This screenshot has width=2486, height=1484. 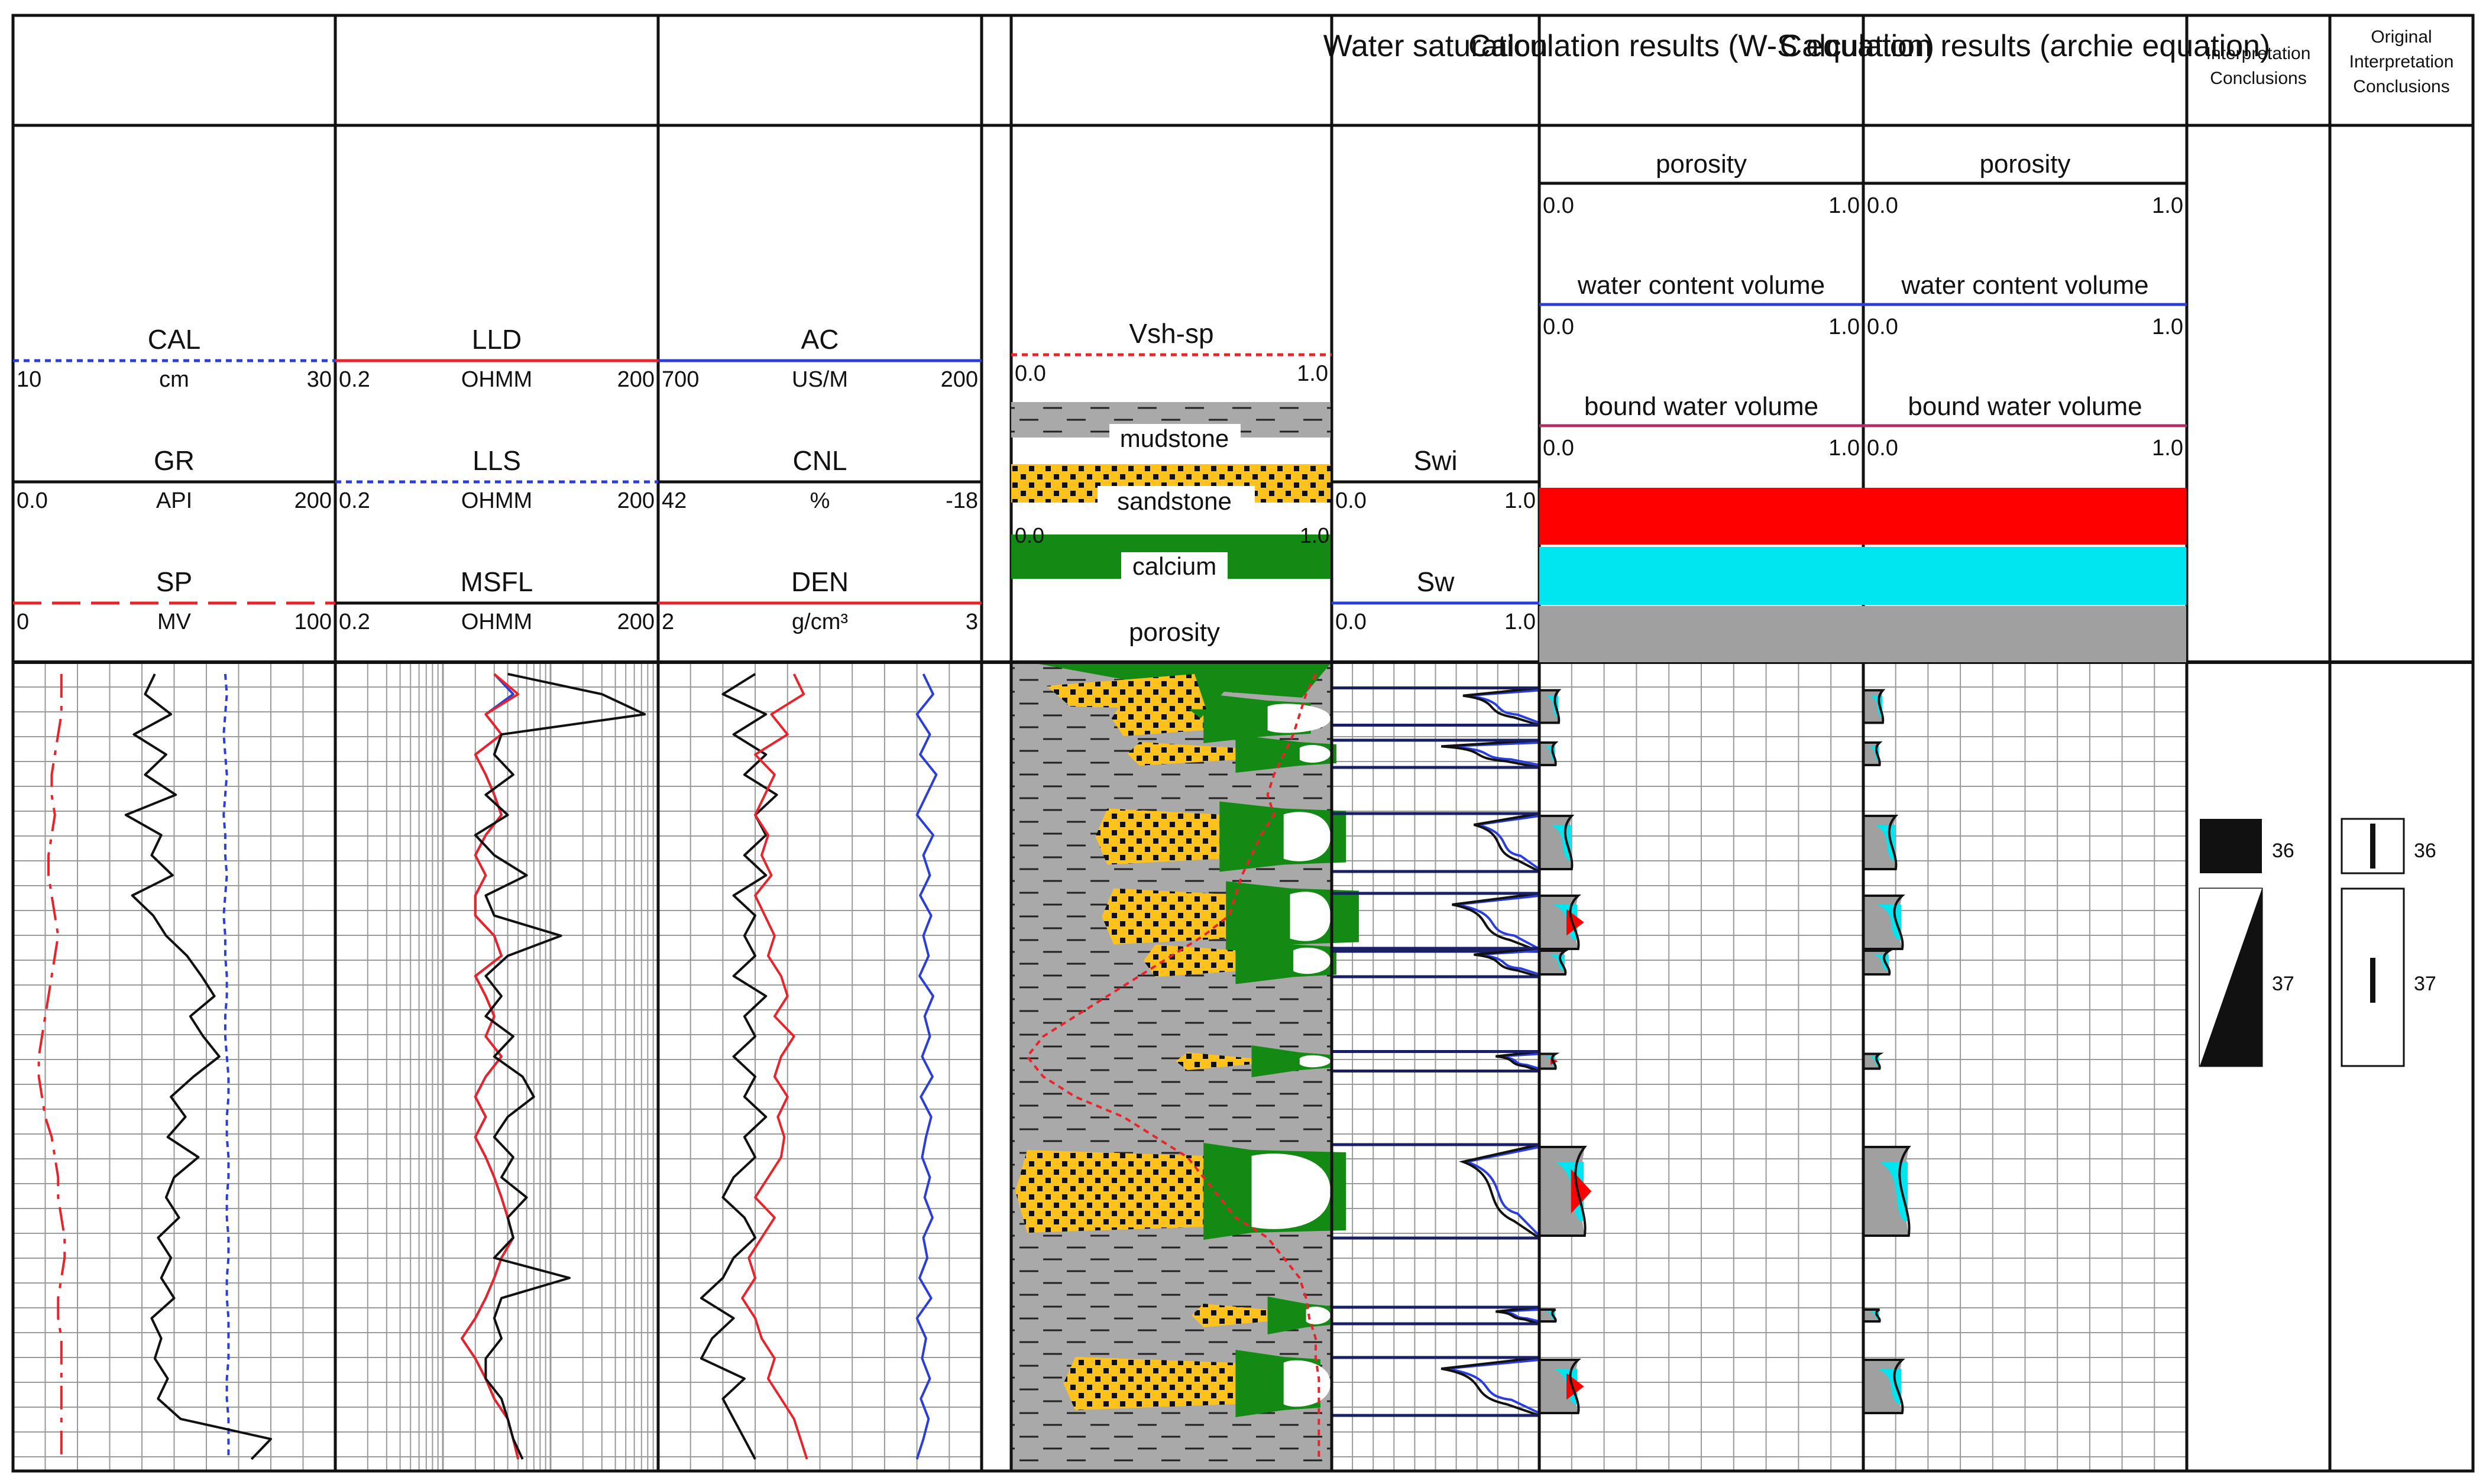 I want to click on lith-scale-max: 1.0, so click(x=1314, y=535).